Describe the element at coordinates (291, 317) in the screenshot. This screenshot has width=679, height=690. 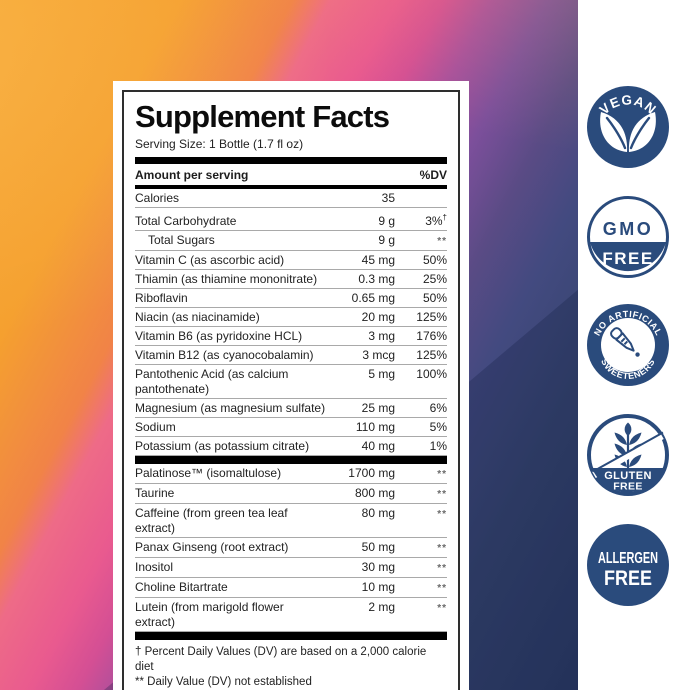
I see `nutrient-row: Niacin (as niacinamide) 20 mg 125%` at that location.